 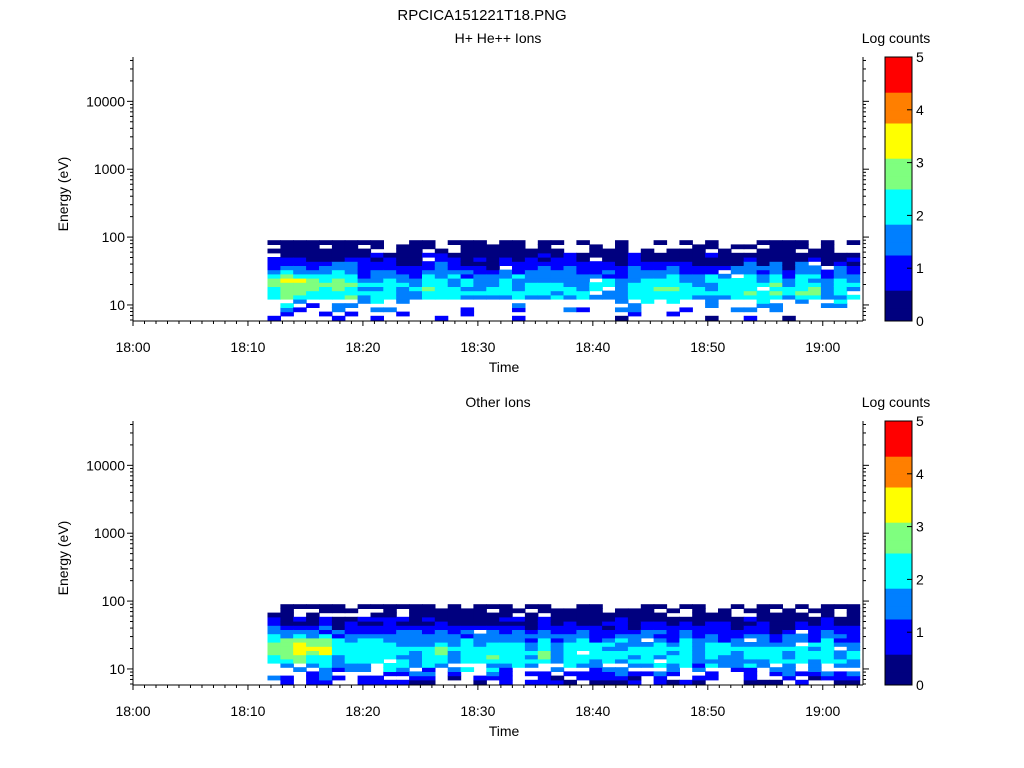 I want to click on colorbar-tick-label: 3, so click(x=920, y=527).